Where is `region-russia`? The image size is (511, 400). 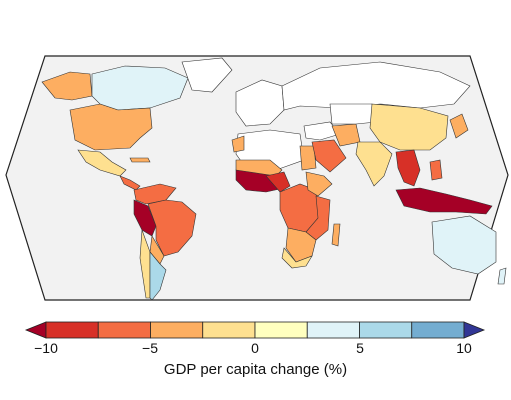 region-russia is located at coordinates (376, 86).